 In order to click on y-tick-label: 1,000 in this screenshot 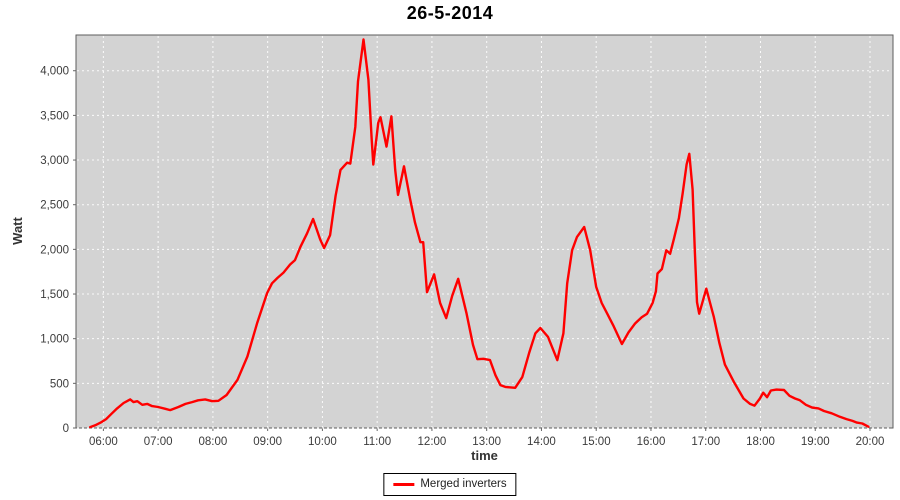, I will do `click(54, 340)`.